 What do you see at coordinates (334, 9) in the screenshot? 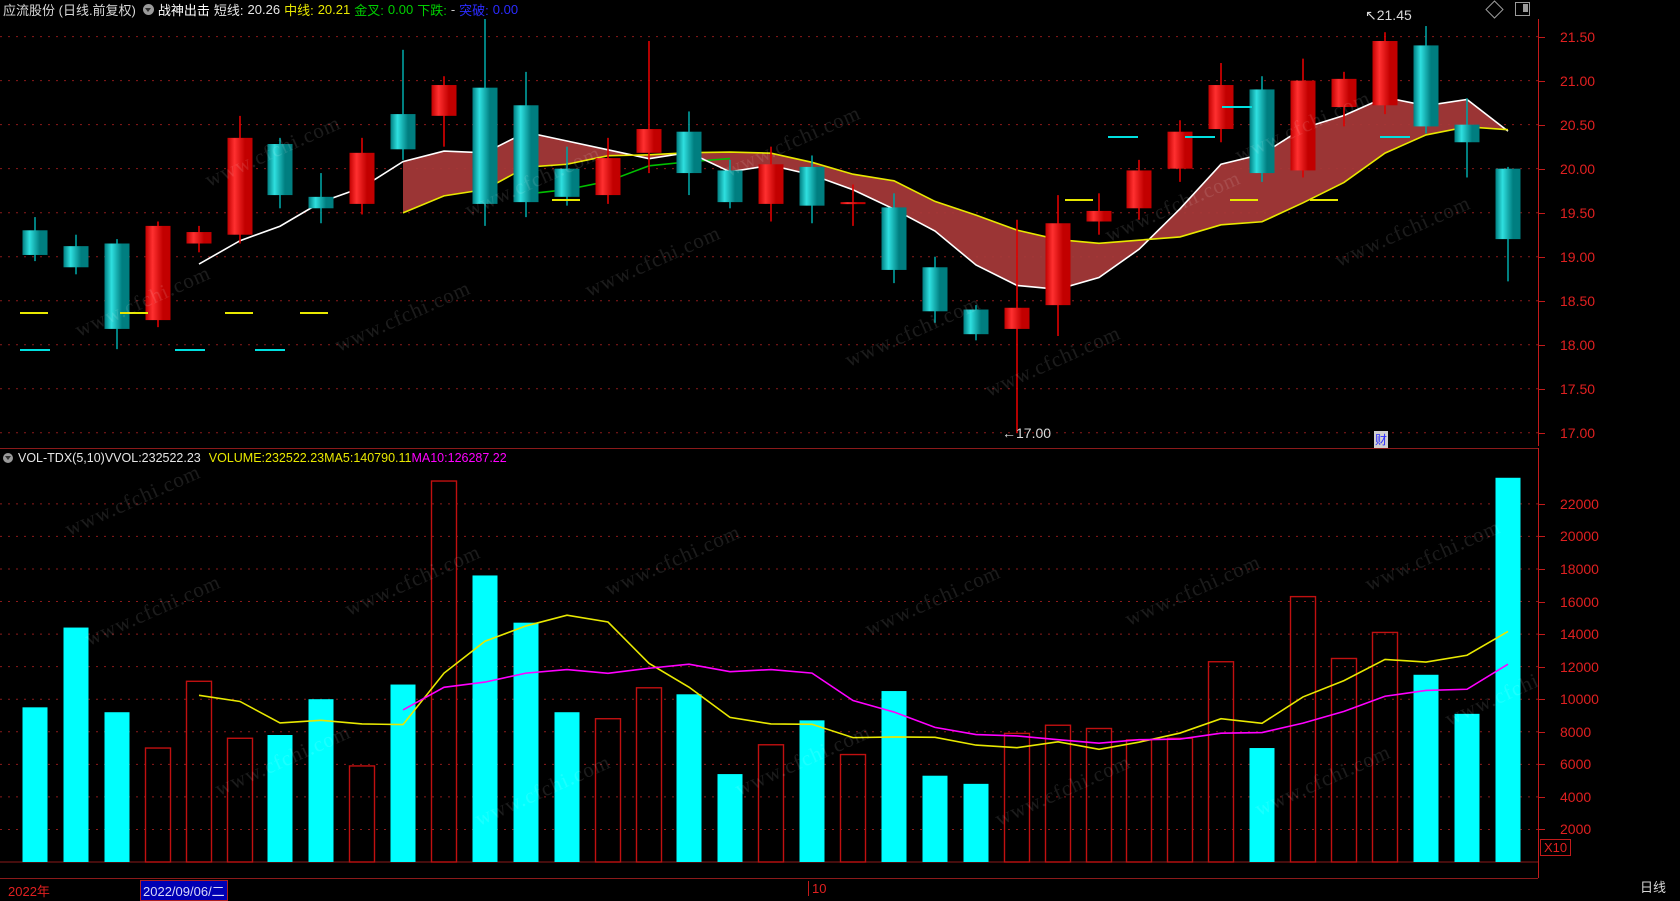
I see `indicator-zhongxian-value: 20.21` at bounding box center [334, 9].